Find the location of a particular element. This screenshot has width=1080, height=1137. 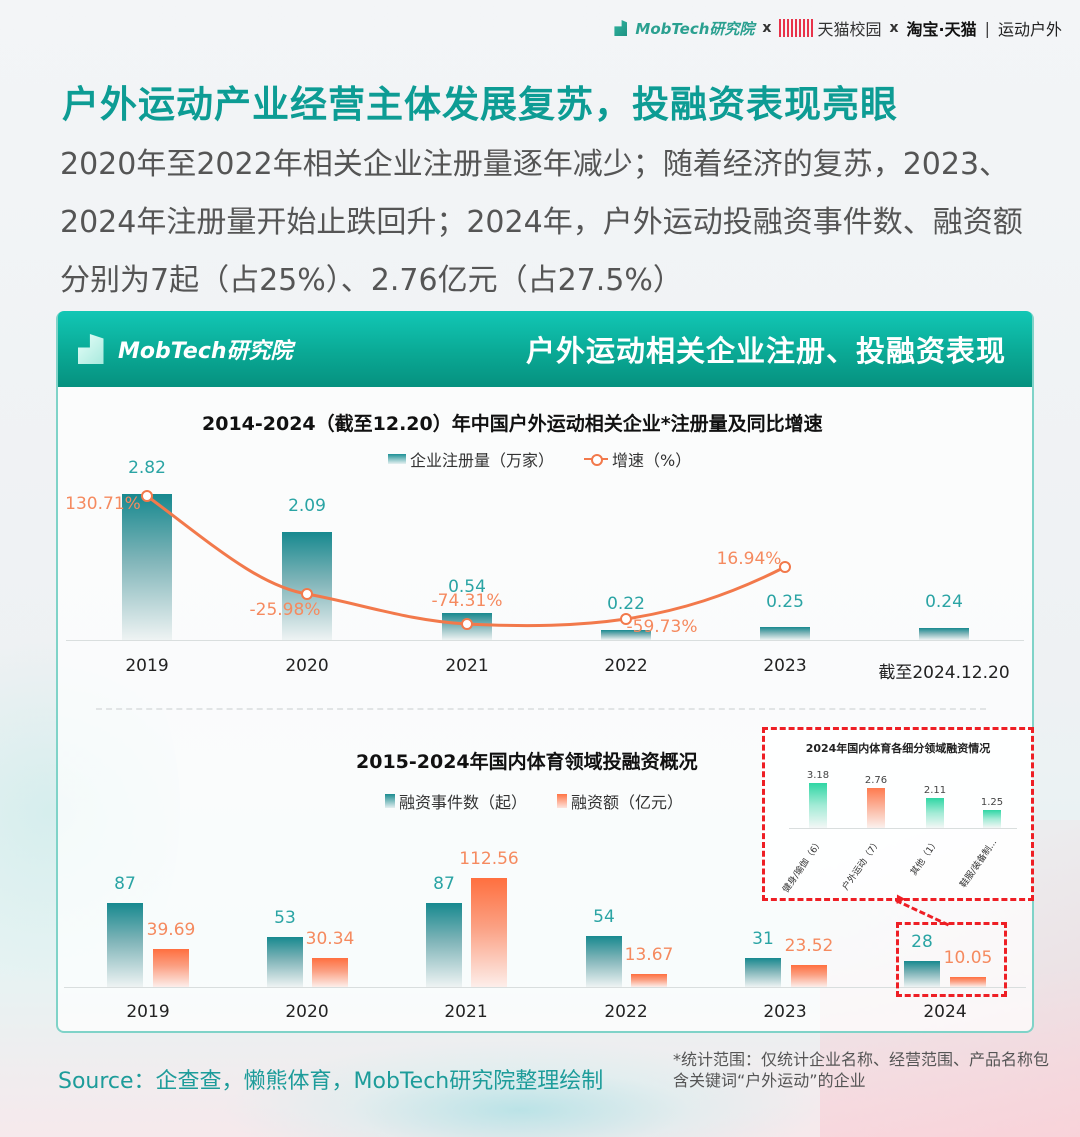

mobtech-building-icon is located at coordinates (621, 28).